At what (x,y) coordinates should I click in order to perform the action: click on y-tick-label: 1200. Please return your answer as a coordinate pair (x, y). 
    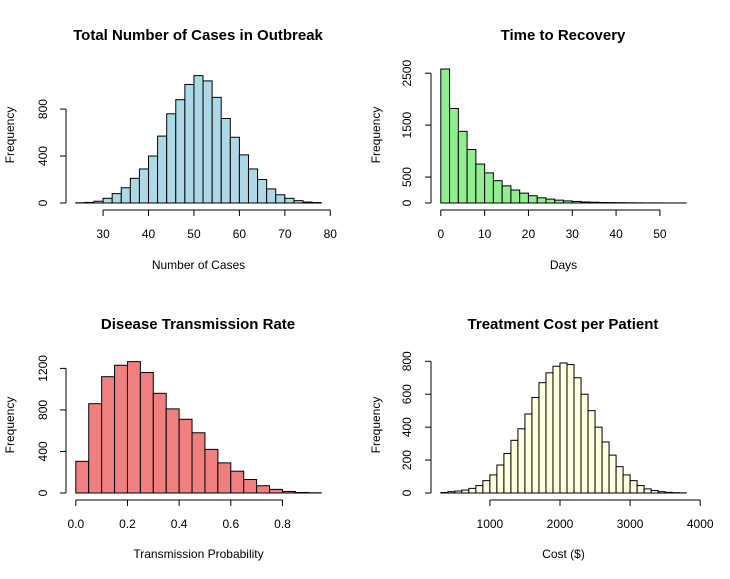
    Looking at the image, I should click on (43, 368).